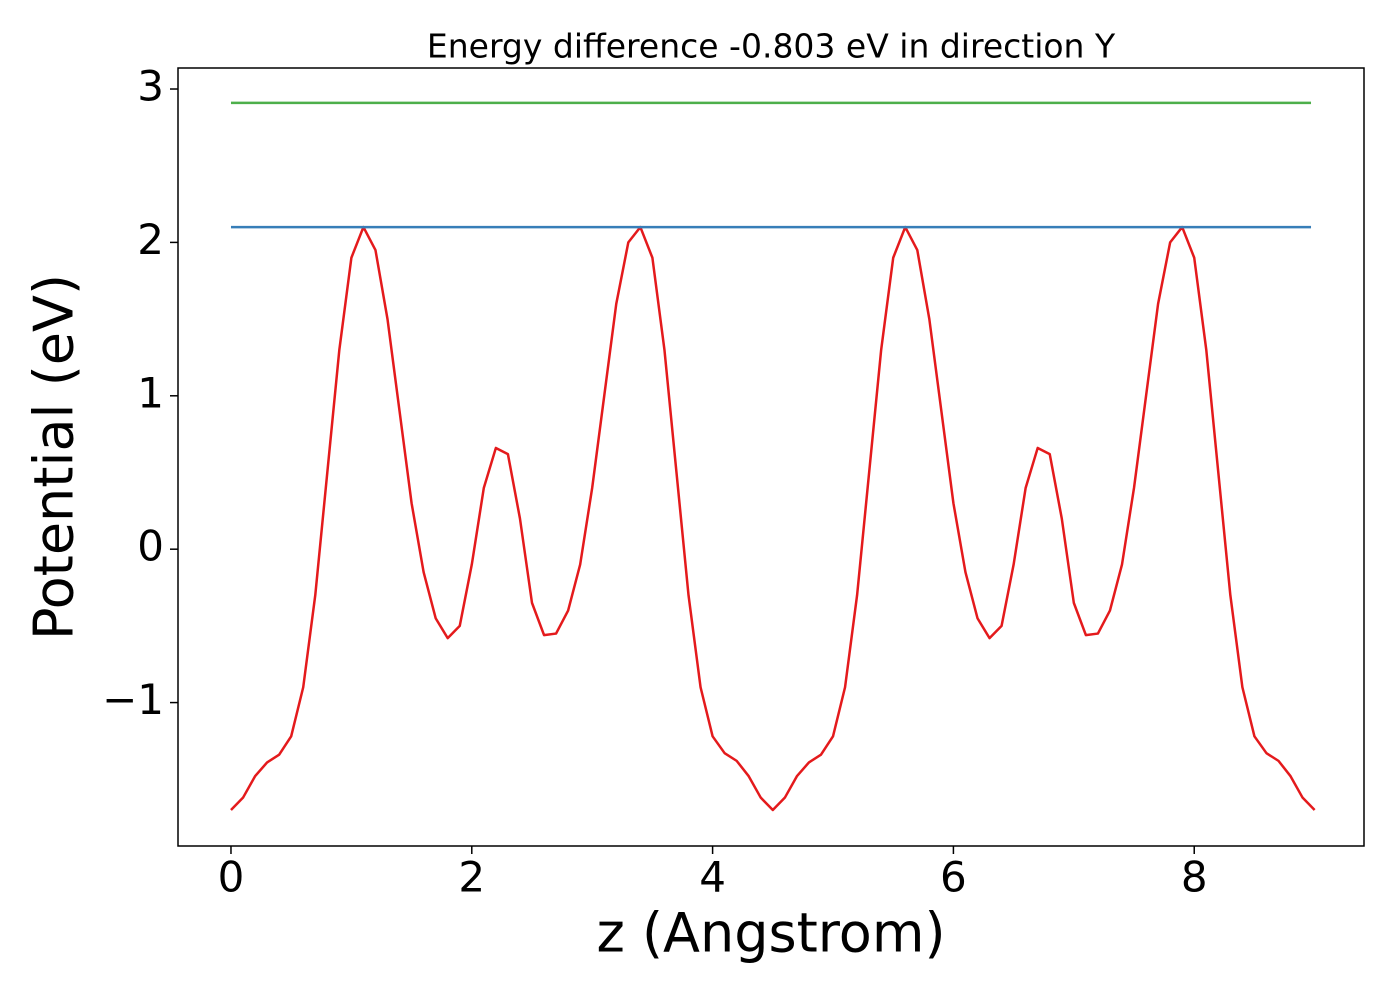 The image size is (1400, 1000). Describe the element at coordinates (150, 392) in the screenshot. I see `y-tick-label: 1` at that location.